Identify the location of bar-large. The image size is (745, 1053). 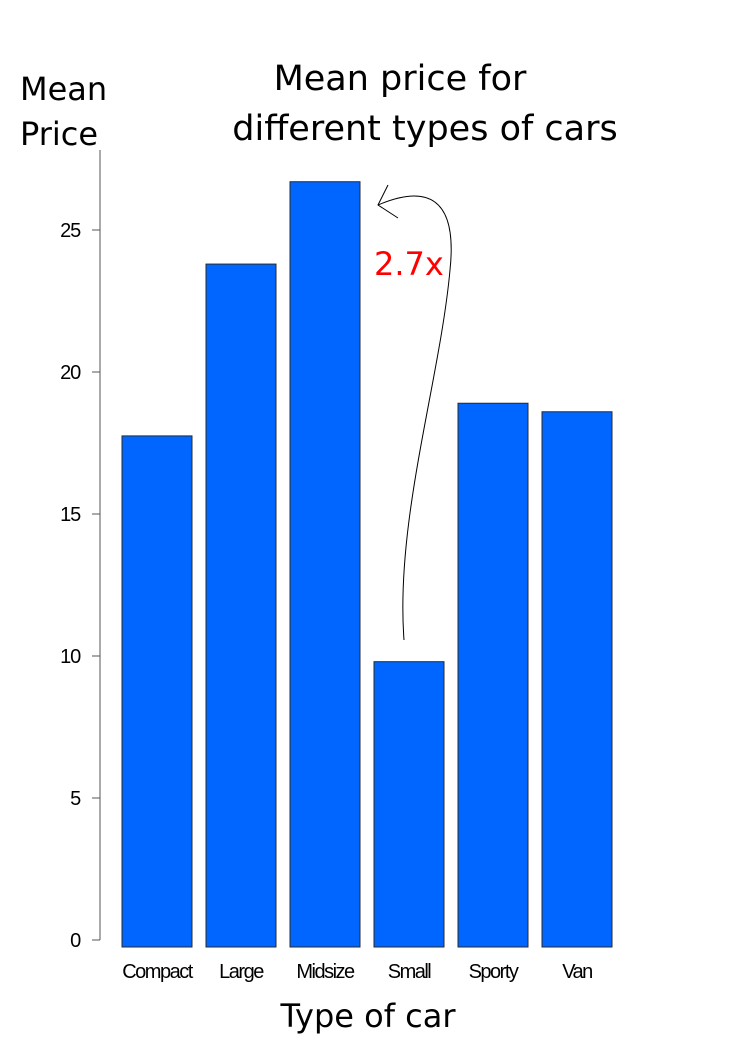
(241, 605).